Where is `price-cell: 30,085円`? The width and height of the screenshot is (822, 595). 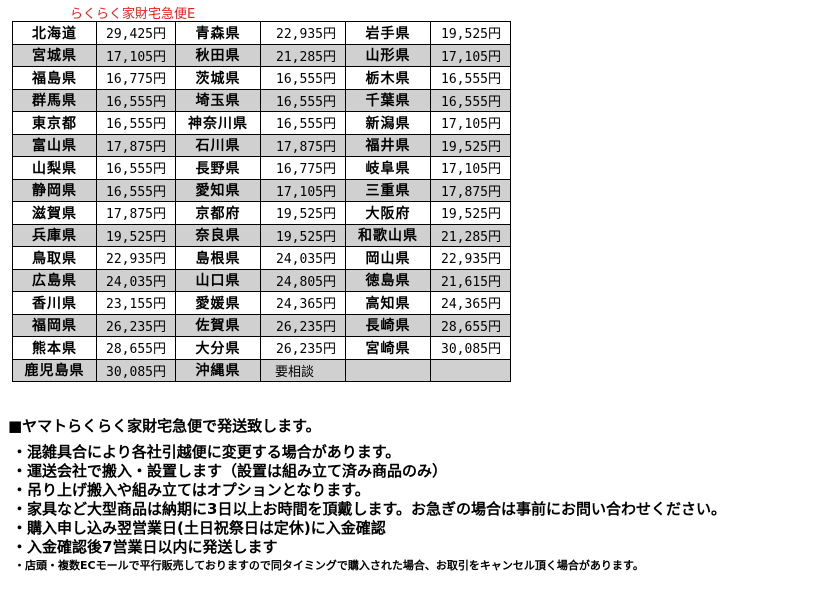 price-cell: 30,085円 is located at coordinates (136, 370).